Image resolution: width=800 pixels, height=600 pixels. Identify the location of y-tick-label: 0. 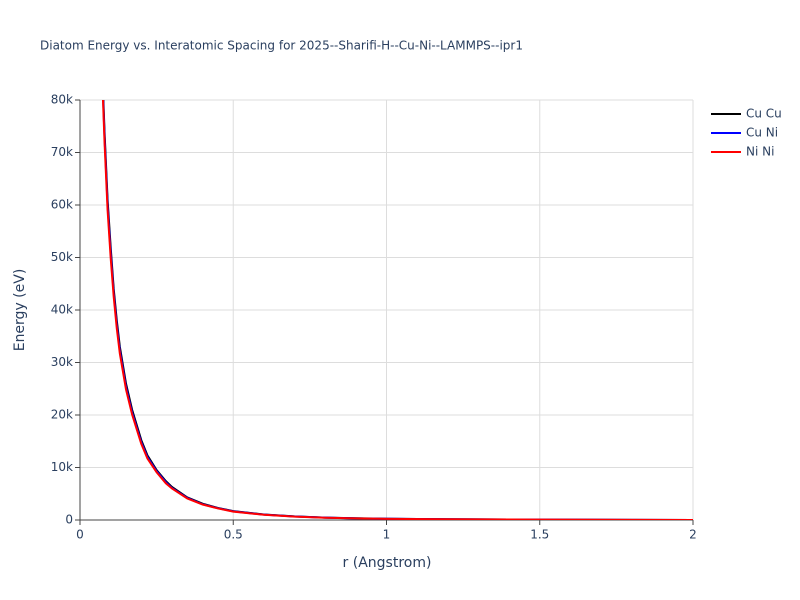
(69, 520).